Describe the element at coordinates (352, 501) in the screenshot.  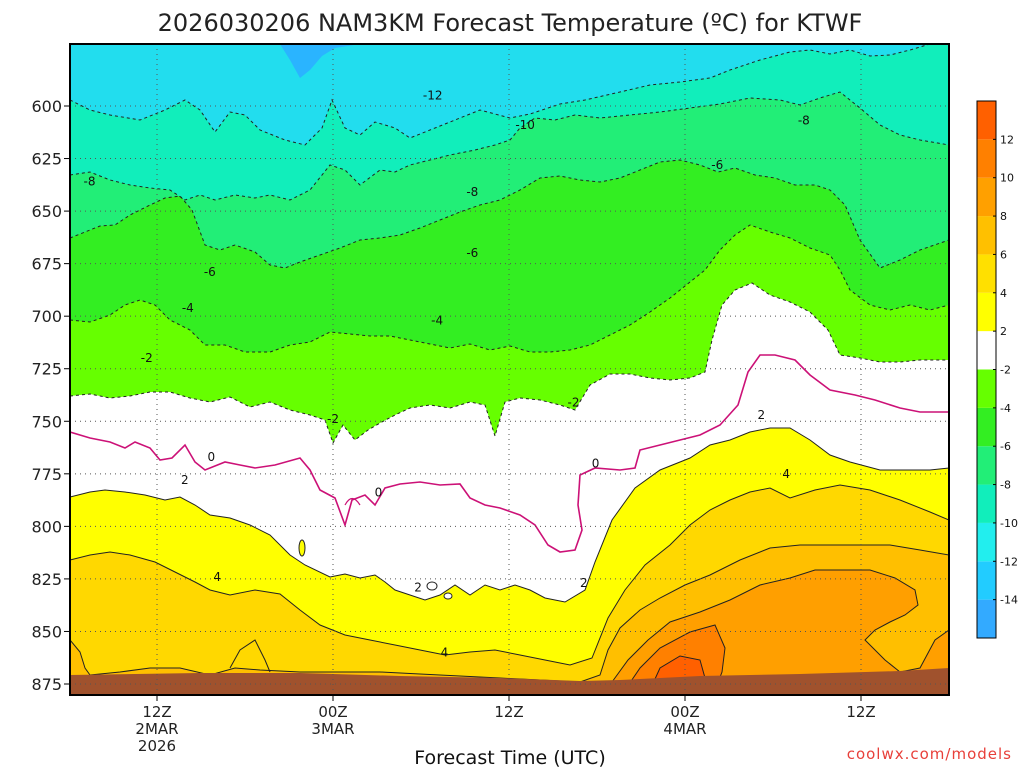
I see `freezing-loop` at that location.